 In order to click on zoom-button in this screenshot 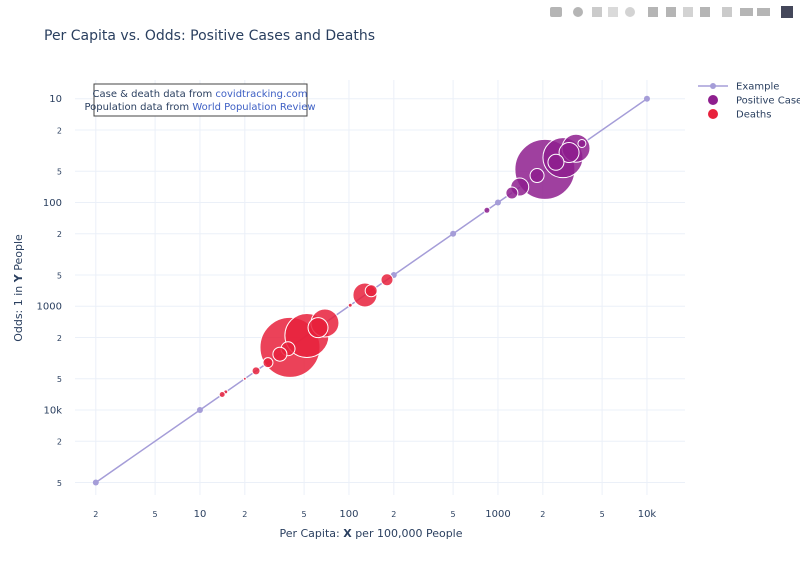, I will do `click(578, 12)`.